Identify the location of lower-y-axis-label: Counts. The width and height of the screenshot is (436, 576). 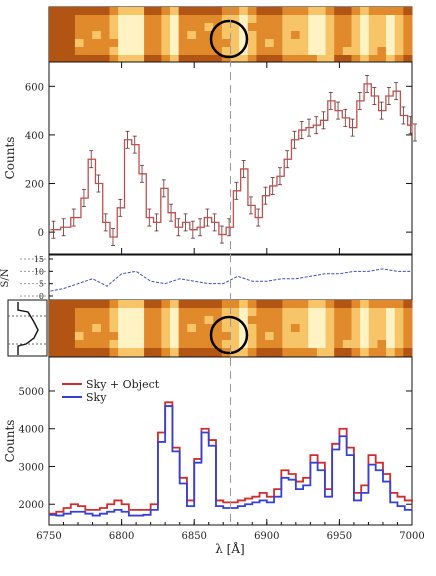
(10, 441).